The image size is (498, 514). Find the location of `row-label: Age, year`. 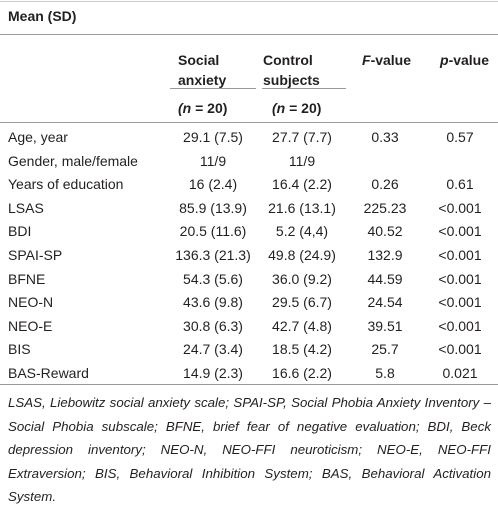

row-label: Age, year is located at coordinates (38, 137).